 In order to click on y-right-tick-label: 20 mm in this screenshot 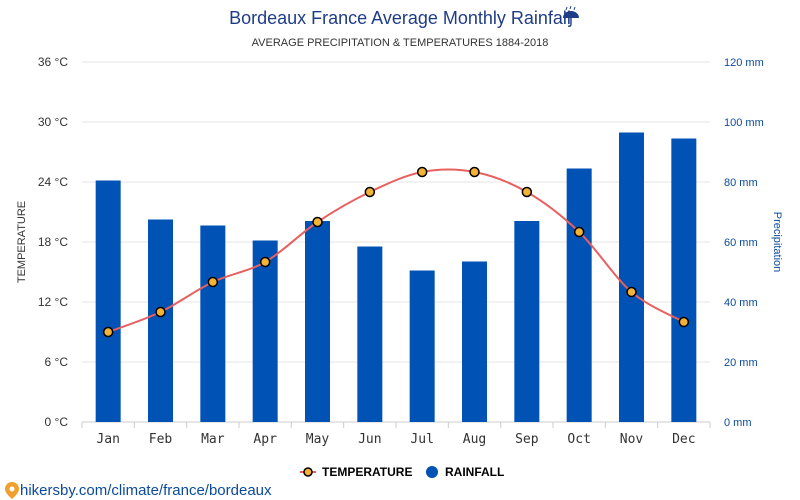, I will do `click(741, 363)`.